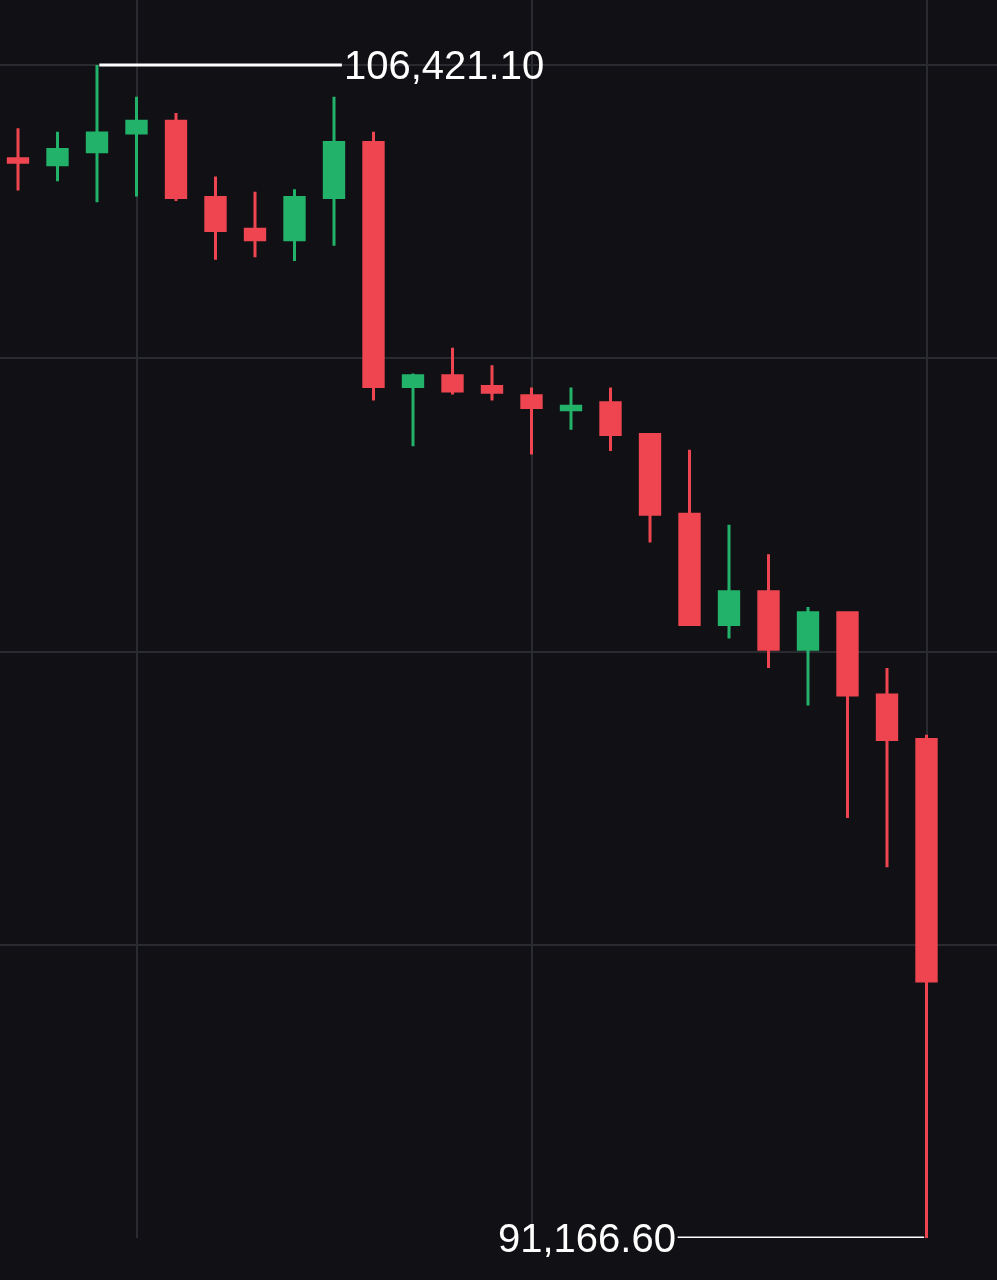 This screenshot has height=1280, width=997. What do you see at coordinates (587, 1238) in the screenshot?
I see `annotation: 91,166.60` at bounding box center [587, 1238].